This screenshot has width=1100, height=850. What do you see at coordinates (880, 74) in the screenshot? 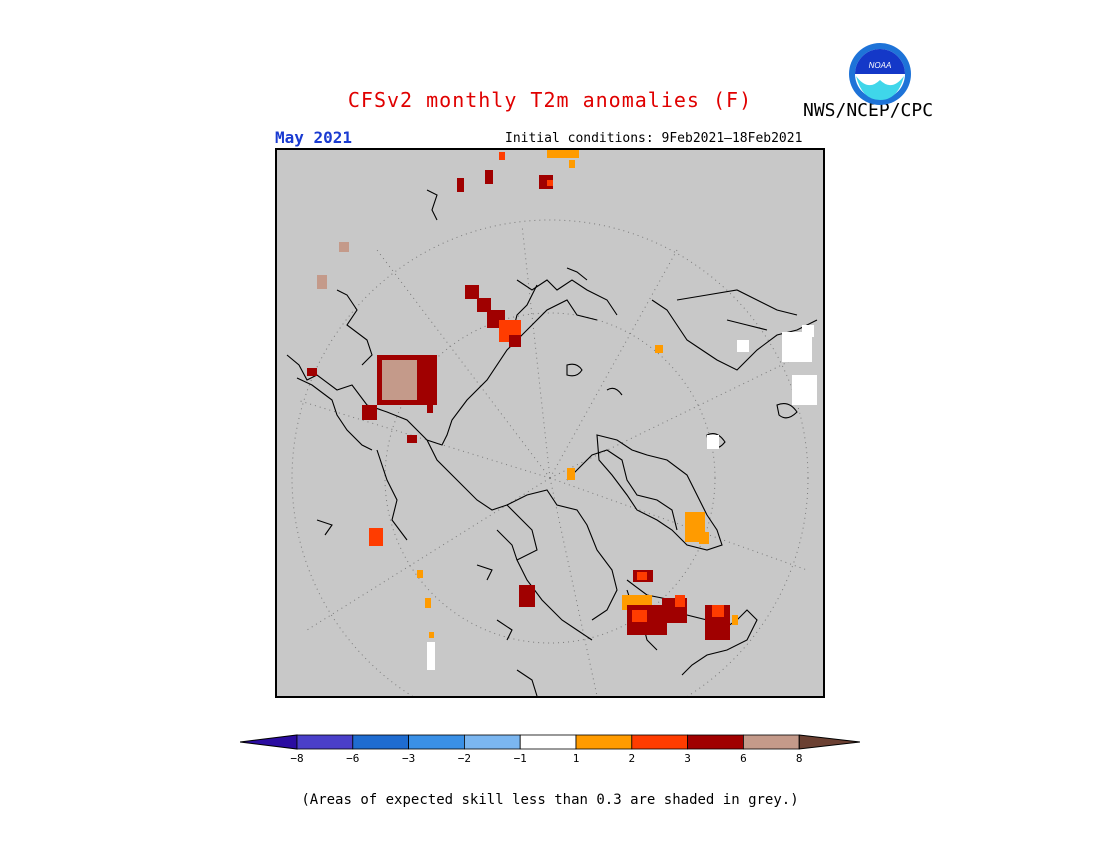
I see `noaa-logo: NOAA` at bounding box center [880, 74].